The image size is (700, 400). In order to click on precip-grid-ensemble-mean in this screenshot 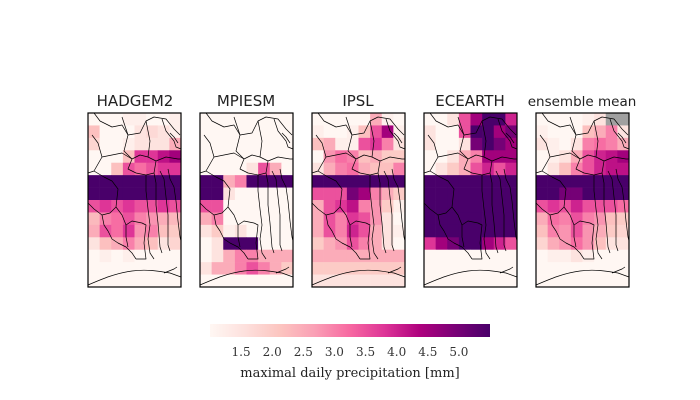, I will do `click(583, 200)`.